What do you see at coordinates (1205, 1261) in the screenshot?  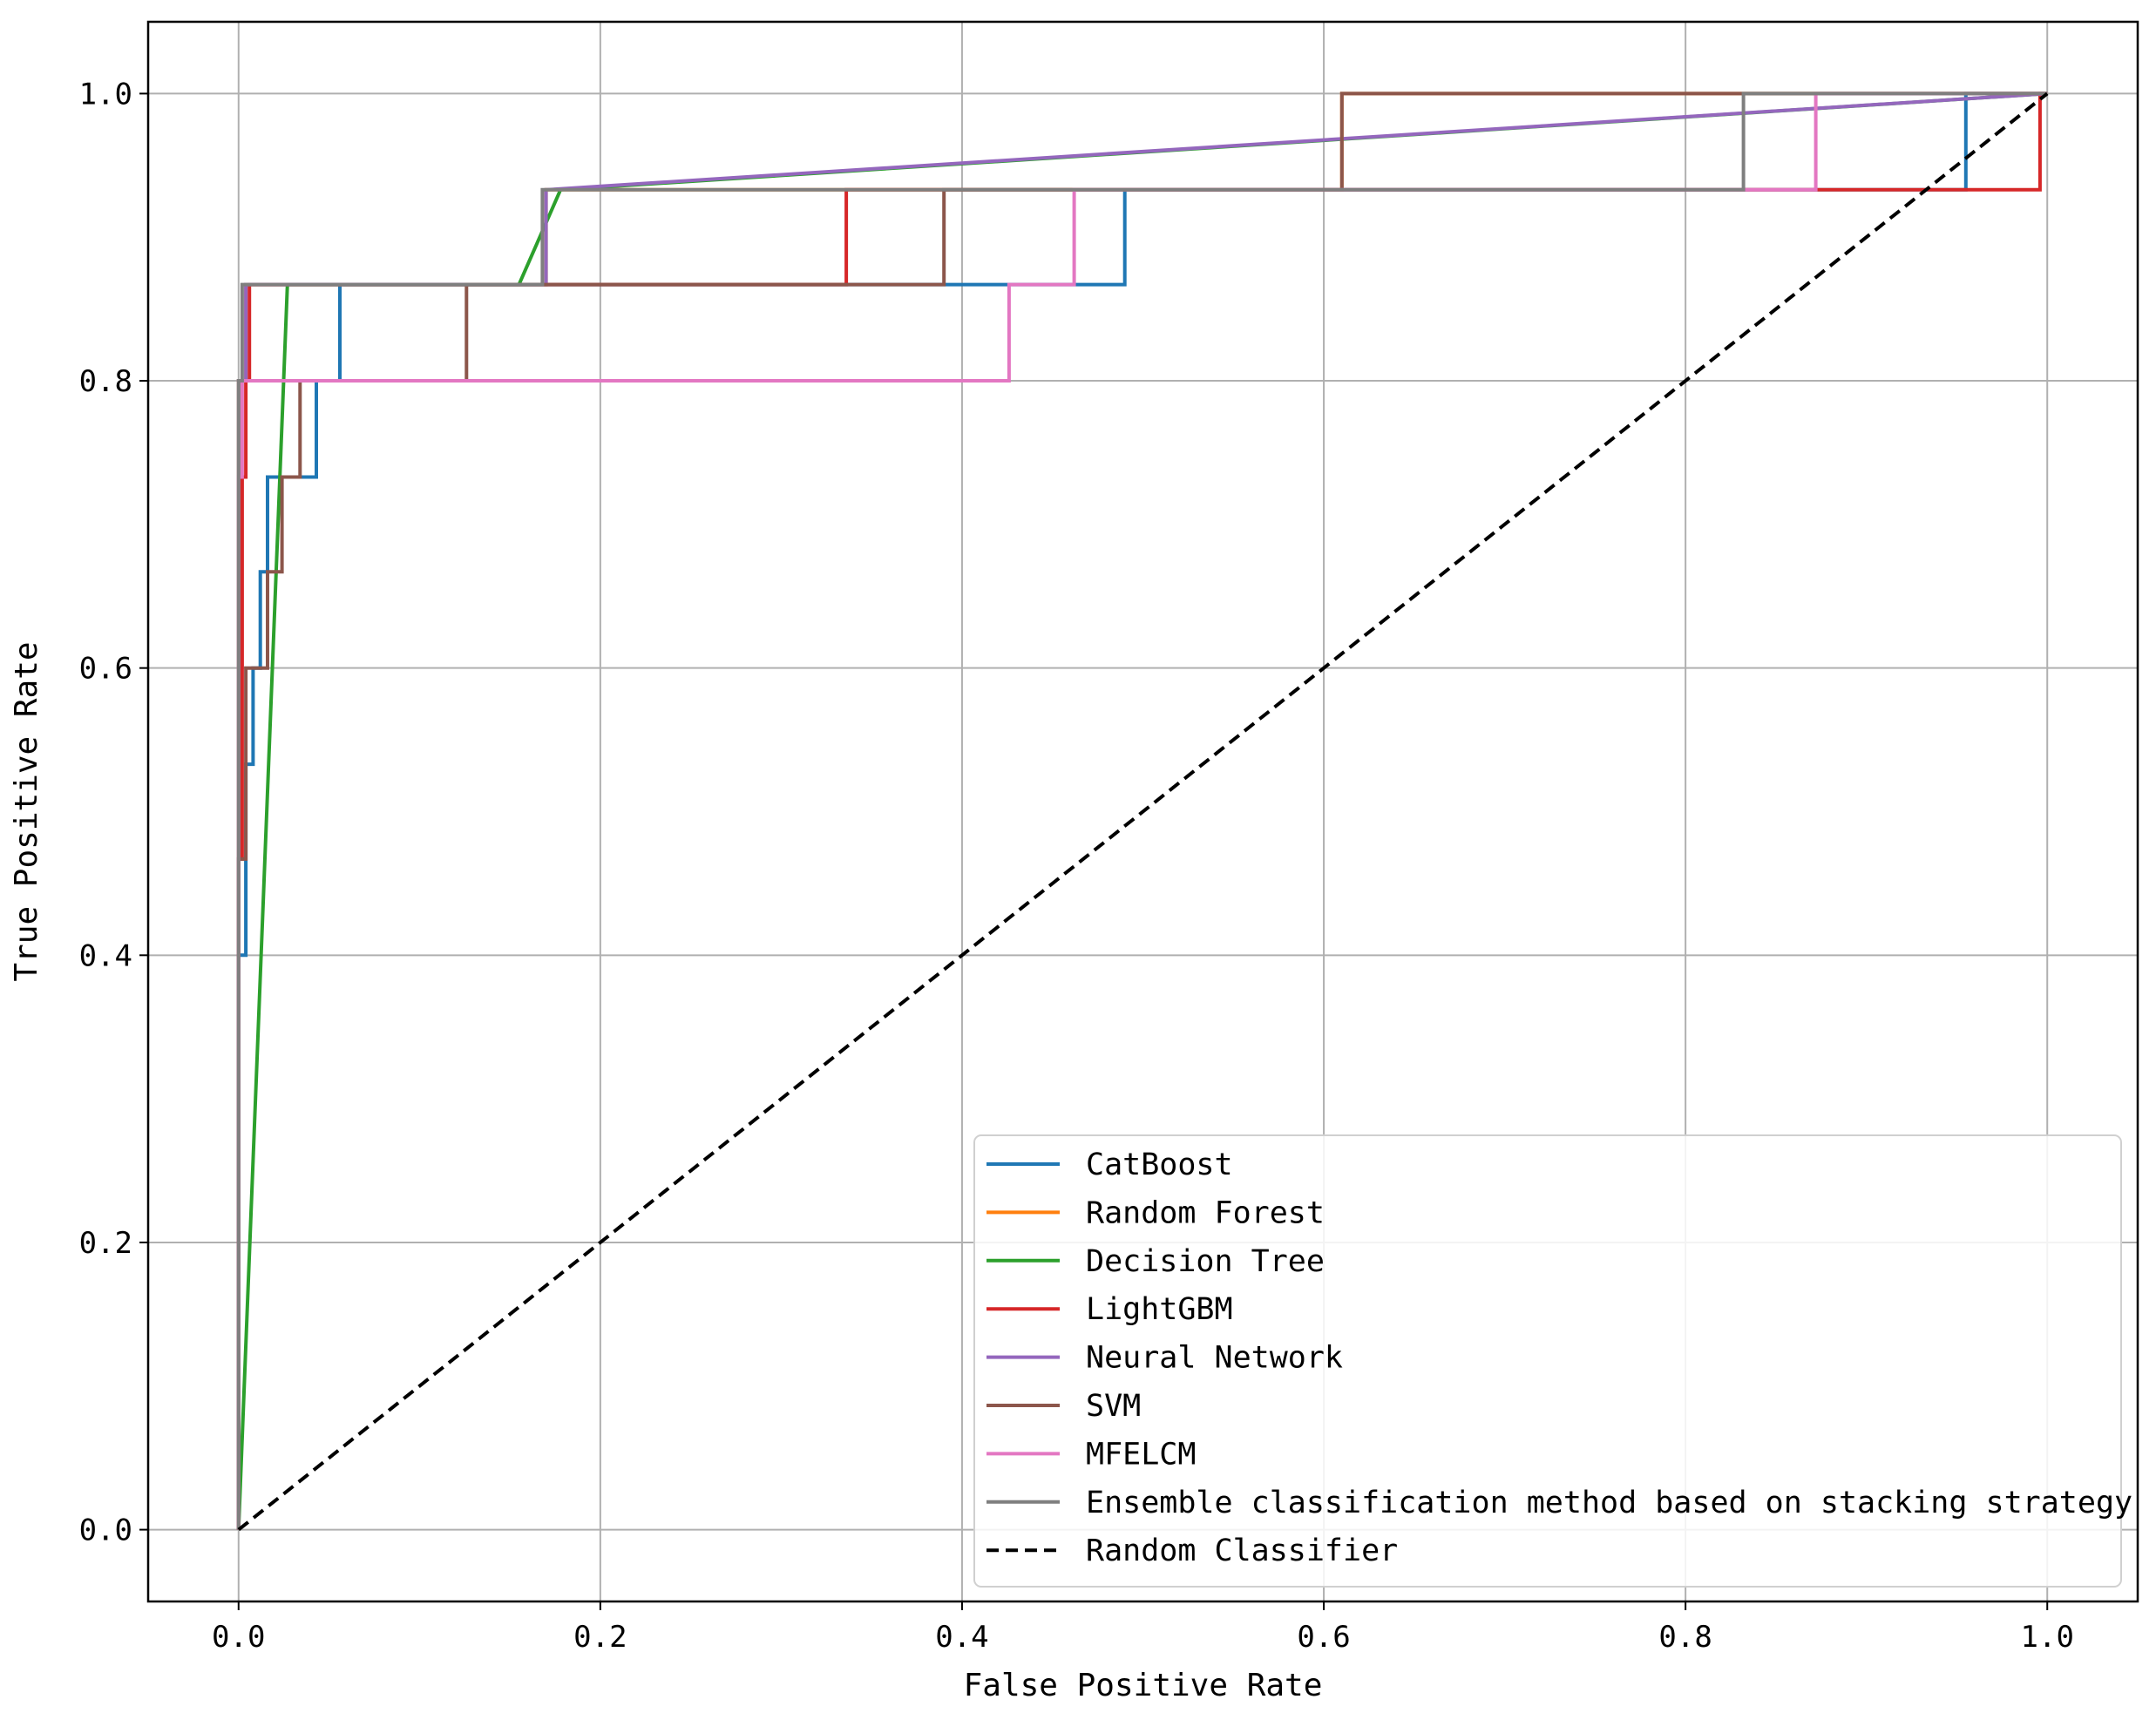 I see `legend-label-decision-tree: Decision Tree` at bounding box center [1205, 1261].